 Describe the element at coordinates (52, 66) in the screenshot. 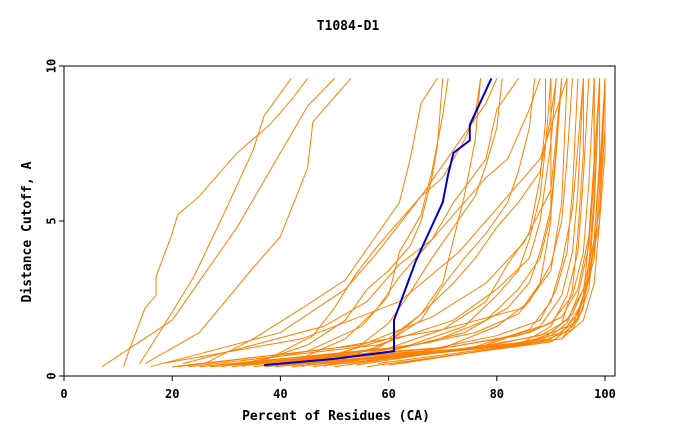

I see `y-tick-label: 10` at that location.